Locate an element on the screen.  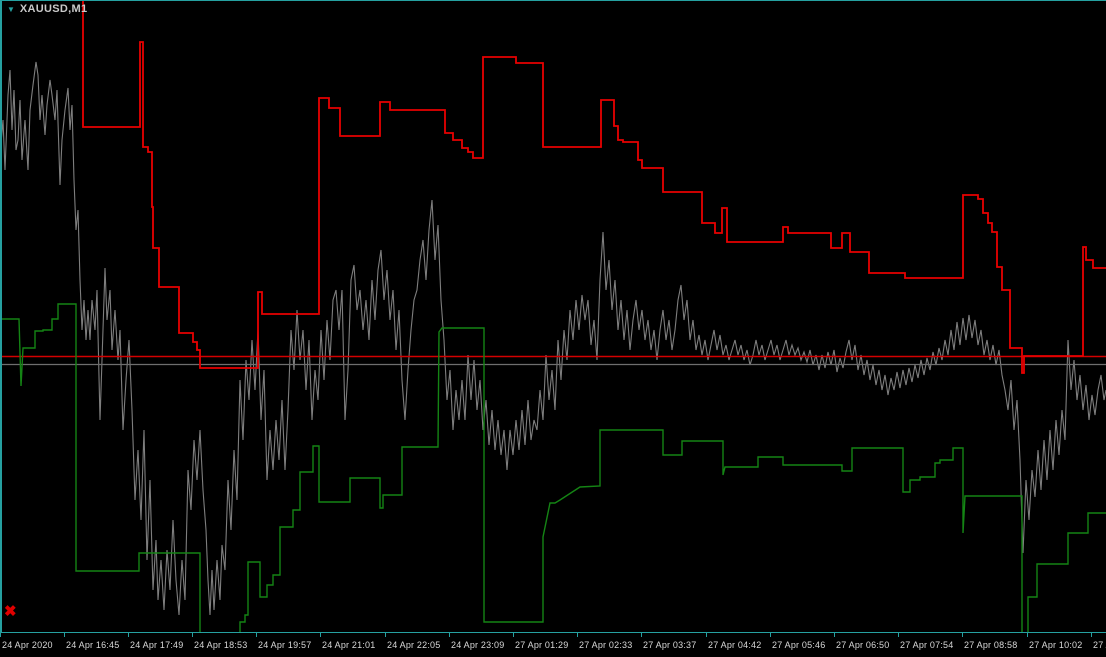
time-axis-label: 24 Apr 19:57 is located at coordinates (285, 645).